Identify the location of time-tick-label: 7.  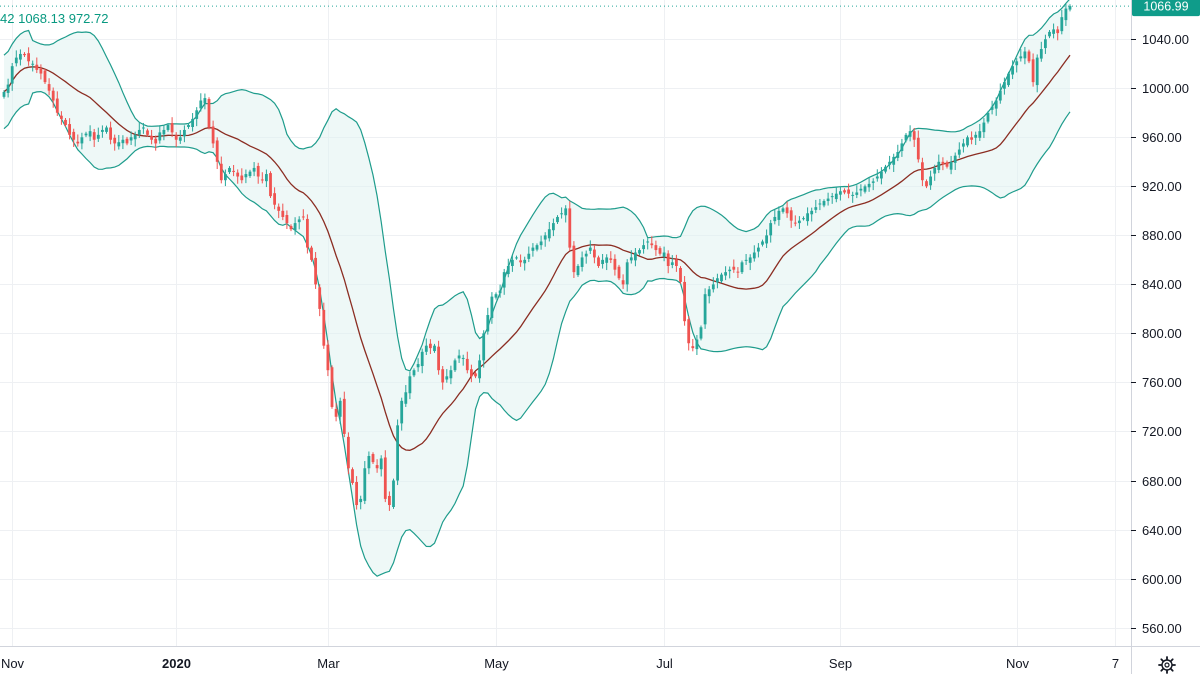
(1115, 663).